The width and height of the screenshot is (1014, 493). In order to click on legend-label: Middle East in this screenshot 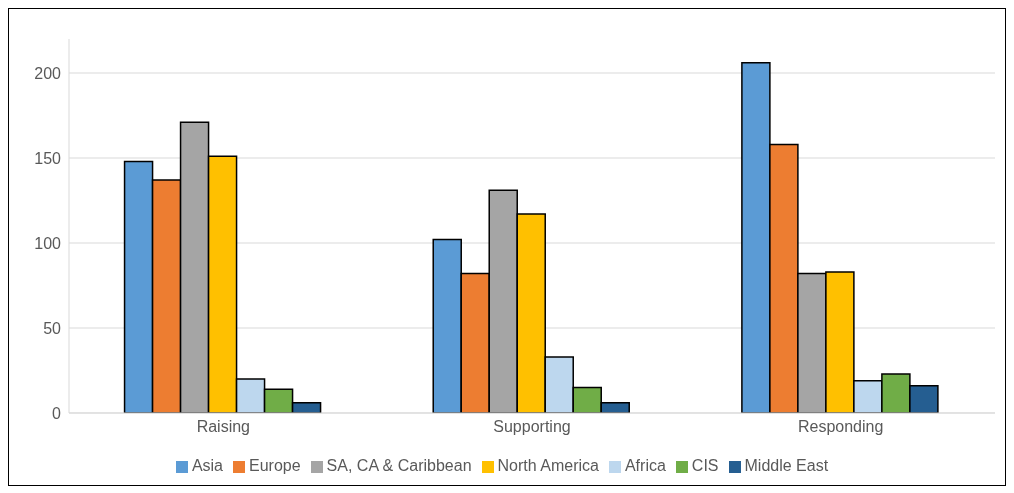, I will do `click(786, 465)`.